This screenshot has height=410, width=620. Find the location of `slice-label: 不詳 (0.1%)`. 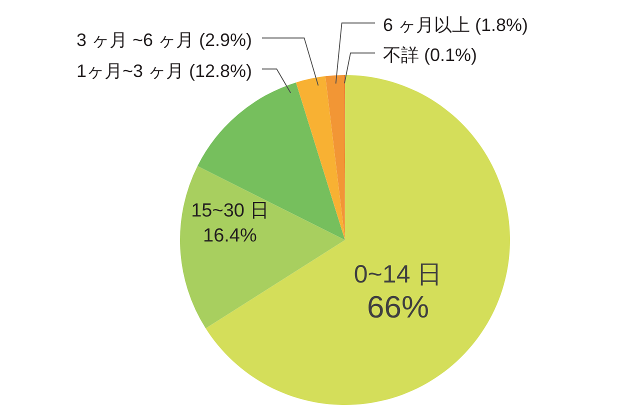

slice-label: 不詳 (0.1%) is located at coordinates (430, 55).